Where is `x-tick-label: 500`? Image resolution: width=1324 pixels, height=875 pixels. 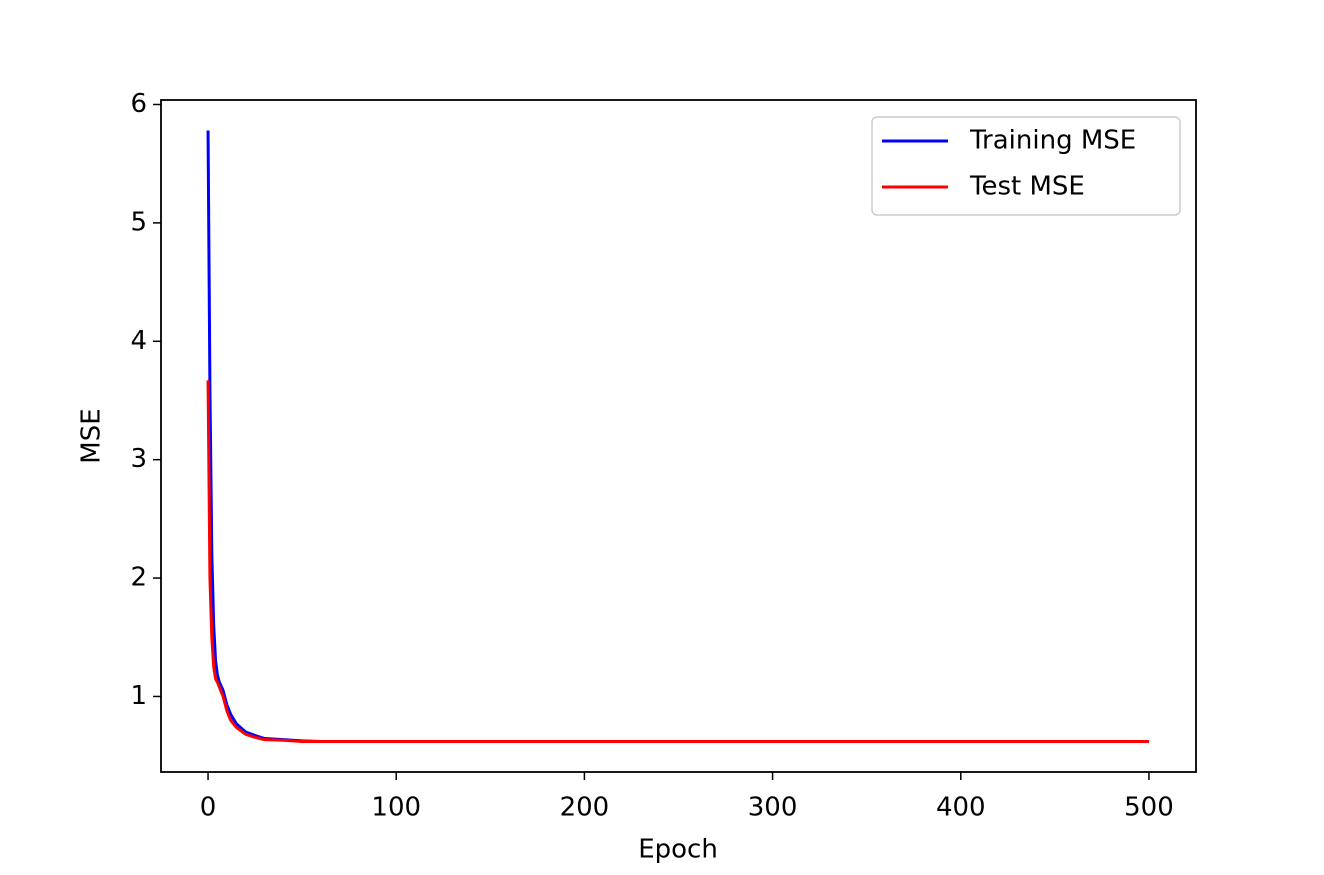 x-tick-label: 500 is located at coordinates (1149, 808).